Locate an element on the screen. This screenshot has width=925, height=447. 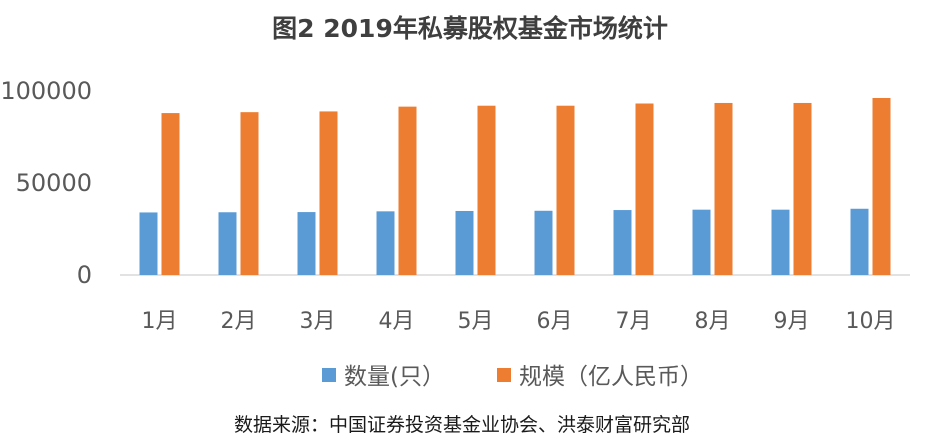
x-tick-label: 9月 is located at coordinates (792, 321).